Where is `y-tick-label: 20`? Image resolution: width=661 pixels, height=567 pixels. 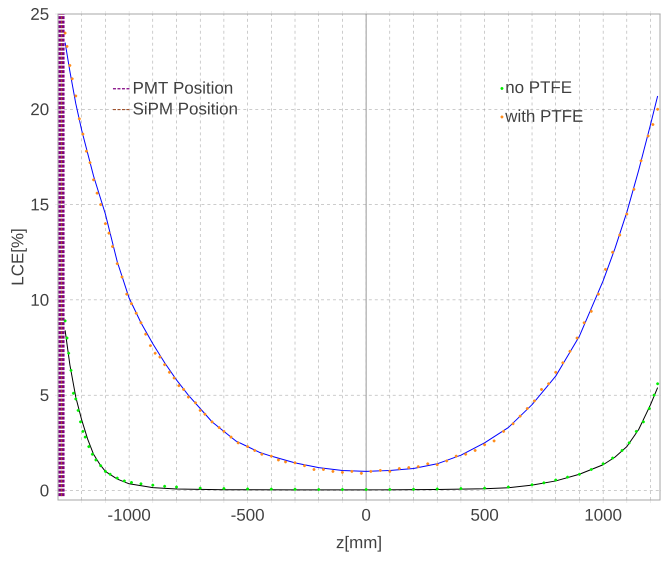
y-tick-label: 20 is located at coordinates (39, 109).